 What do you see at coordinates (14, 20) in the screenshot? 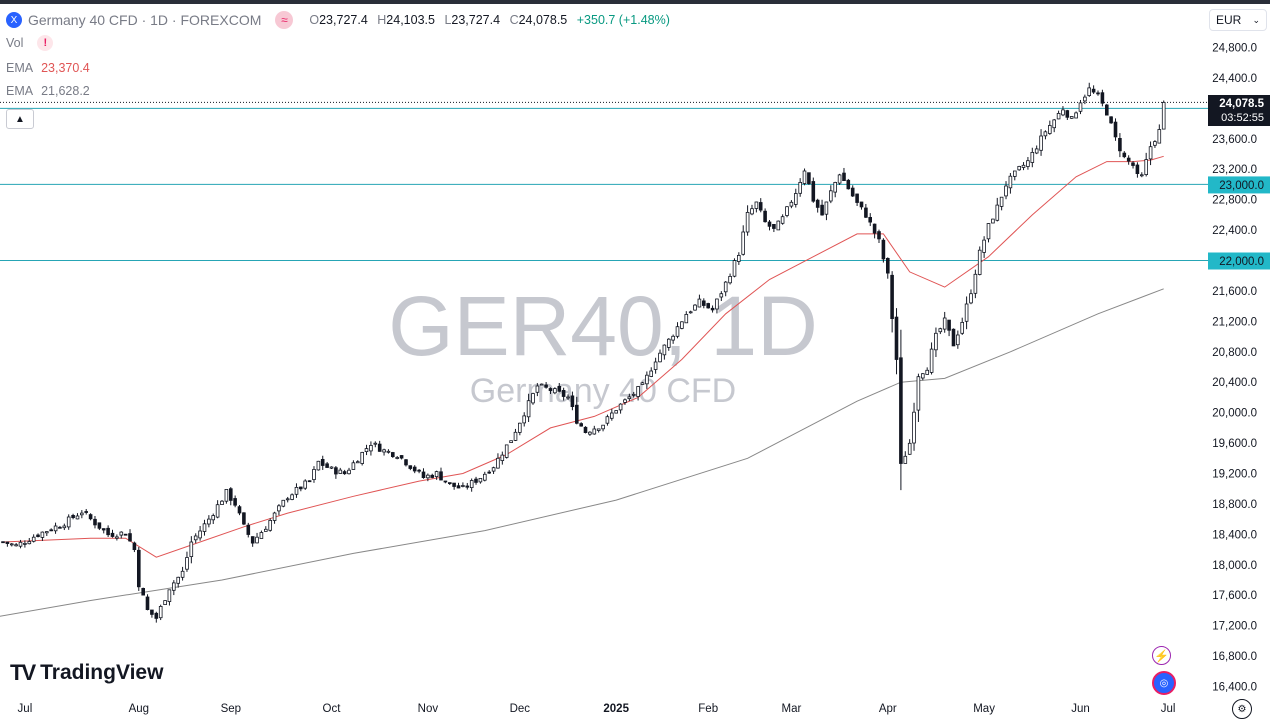
I see `symbol-logo-icon: X` at bounding box center [14, 20].